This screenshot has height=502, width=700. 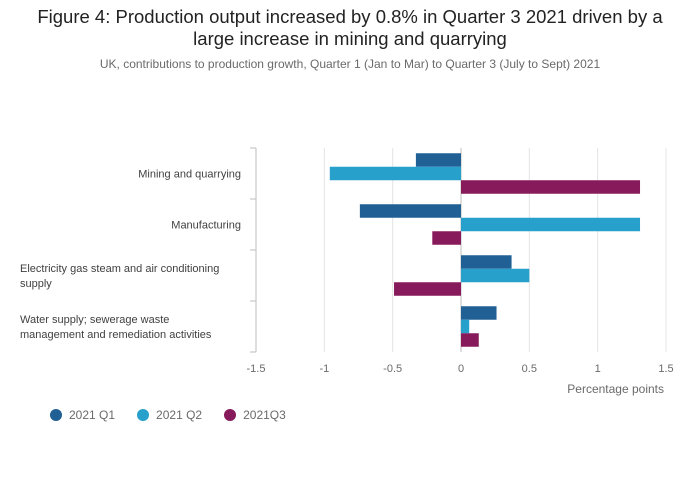 I want to click on x-tick-label: 0.5, so click(x=529, y=369).